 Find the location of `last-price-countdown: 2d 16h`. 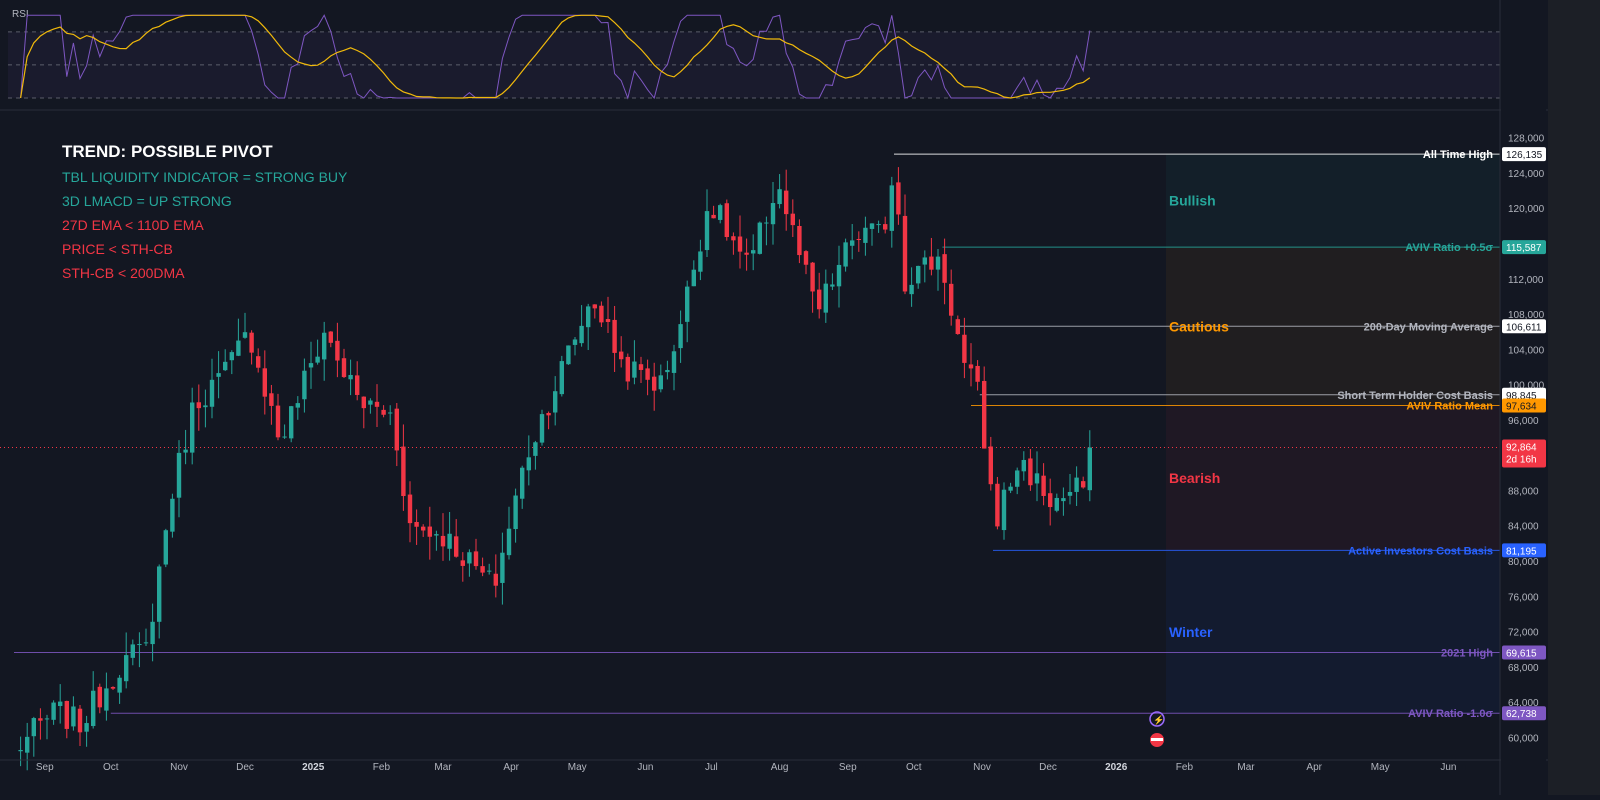

last-price-countdown: 2d 16h is located at coordinates (1521, 460).